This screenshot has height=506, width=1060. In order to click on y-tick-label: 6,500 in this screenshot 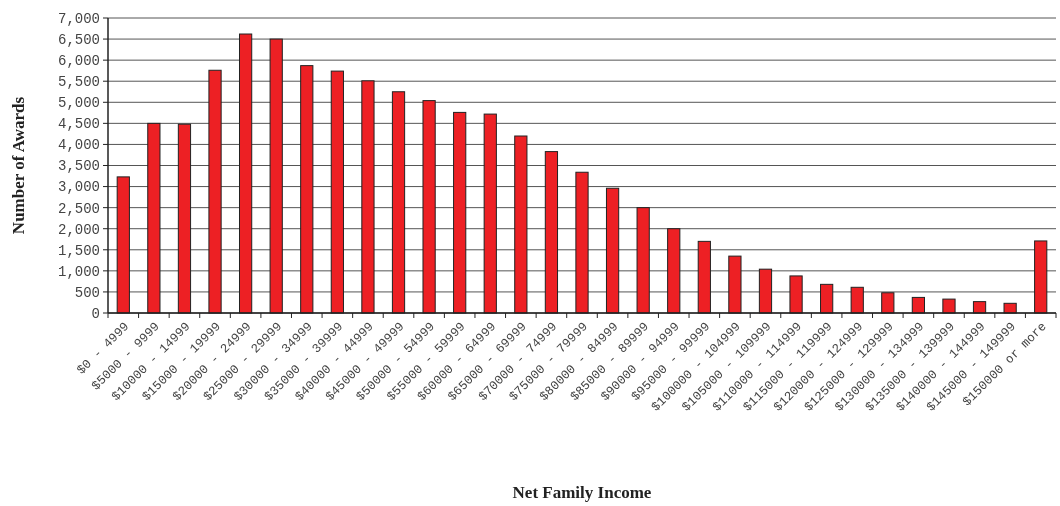, I will do `click(78, 39)`.